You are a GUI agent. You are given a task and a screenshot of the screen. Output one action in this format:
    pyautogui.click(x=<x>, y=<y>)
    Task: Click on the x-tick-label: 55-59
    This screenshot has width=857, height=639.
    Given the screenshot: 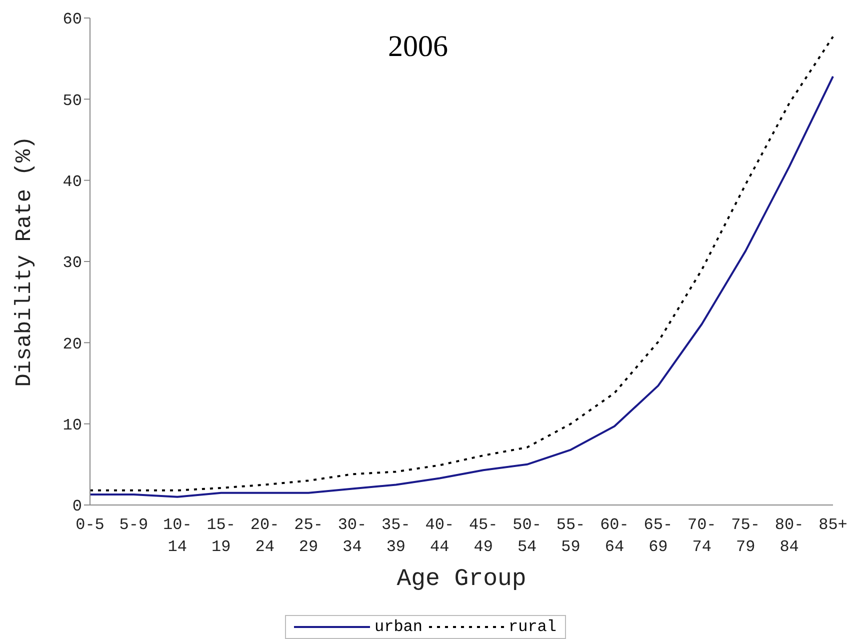 What is the action you would take?
    pyautogui.click(x=571, y=536)
    